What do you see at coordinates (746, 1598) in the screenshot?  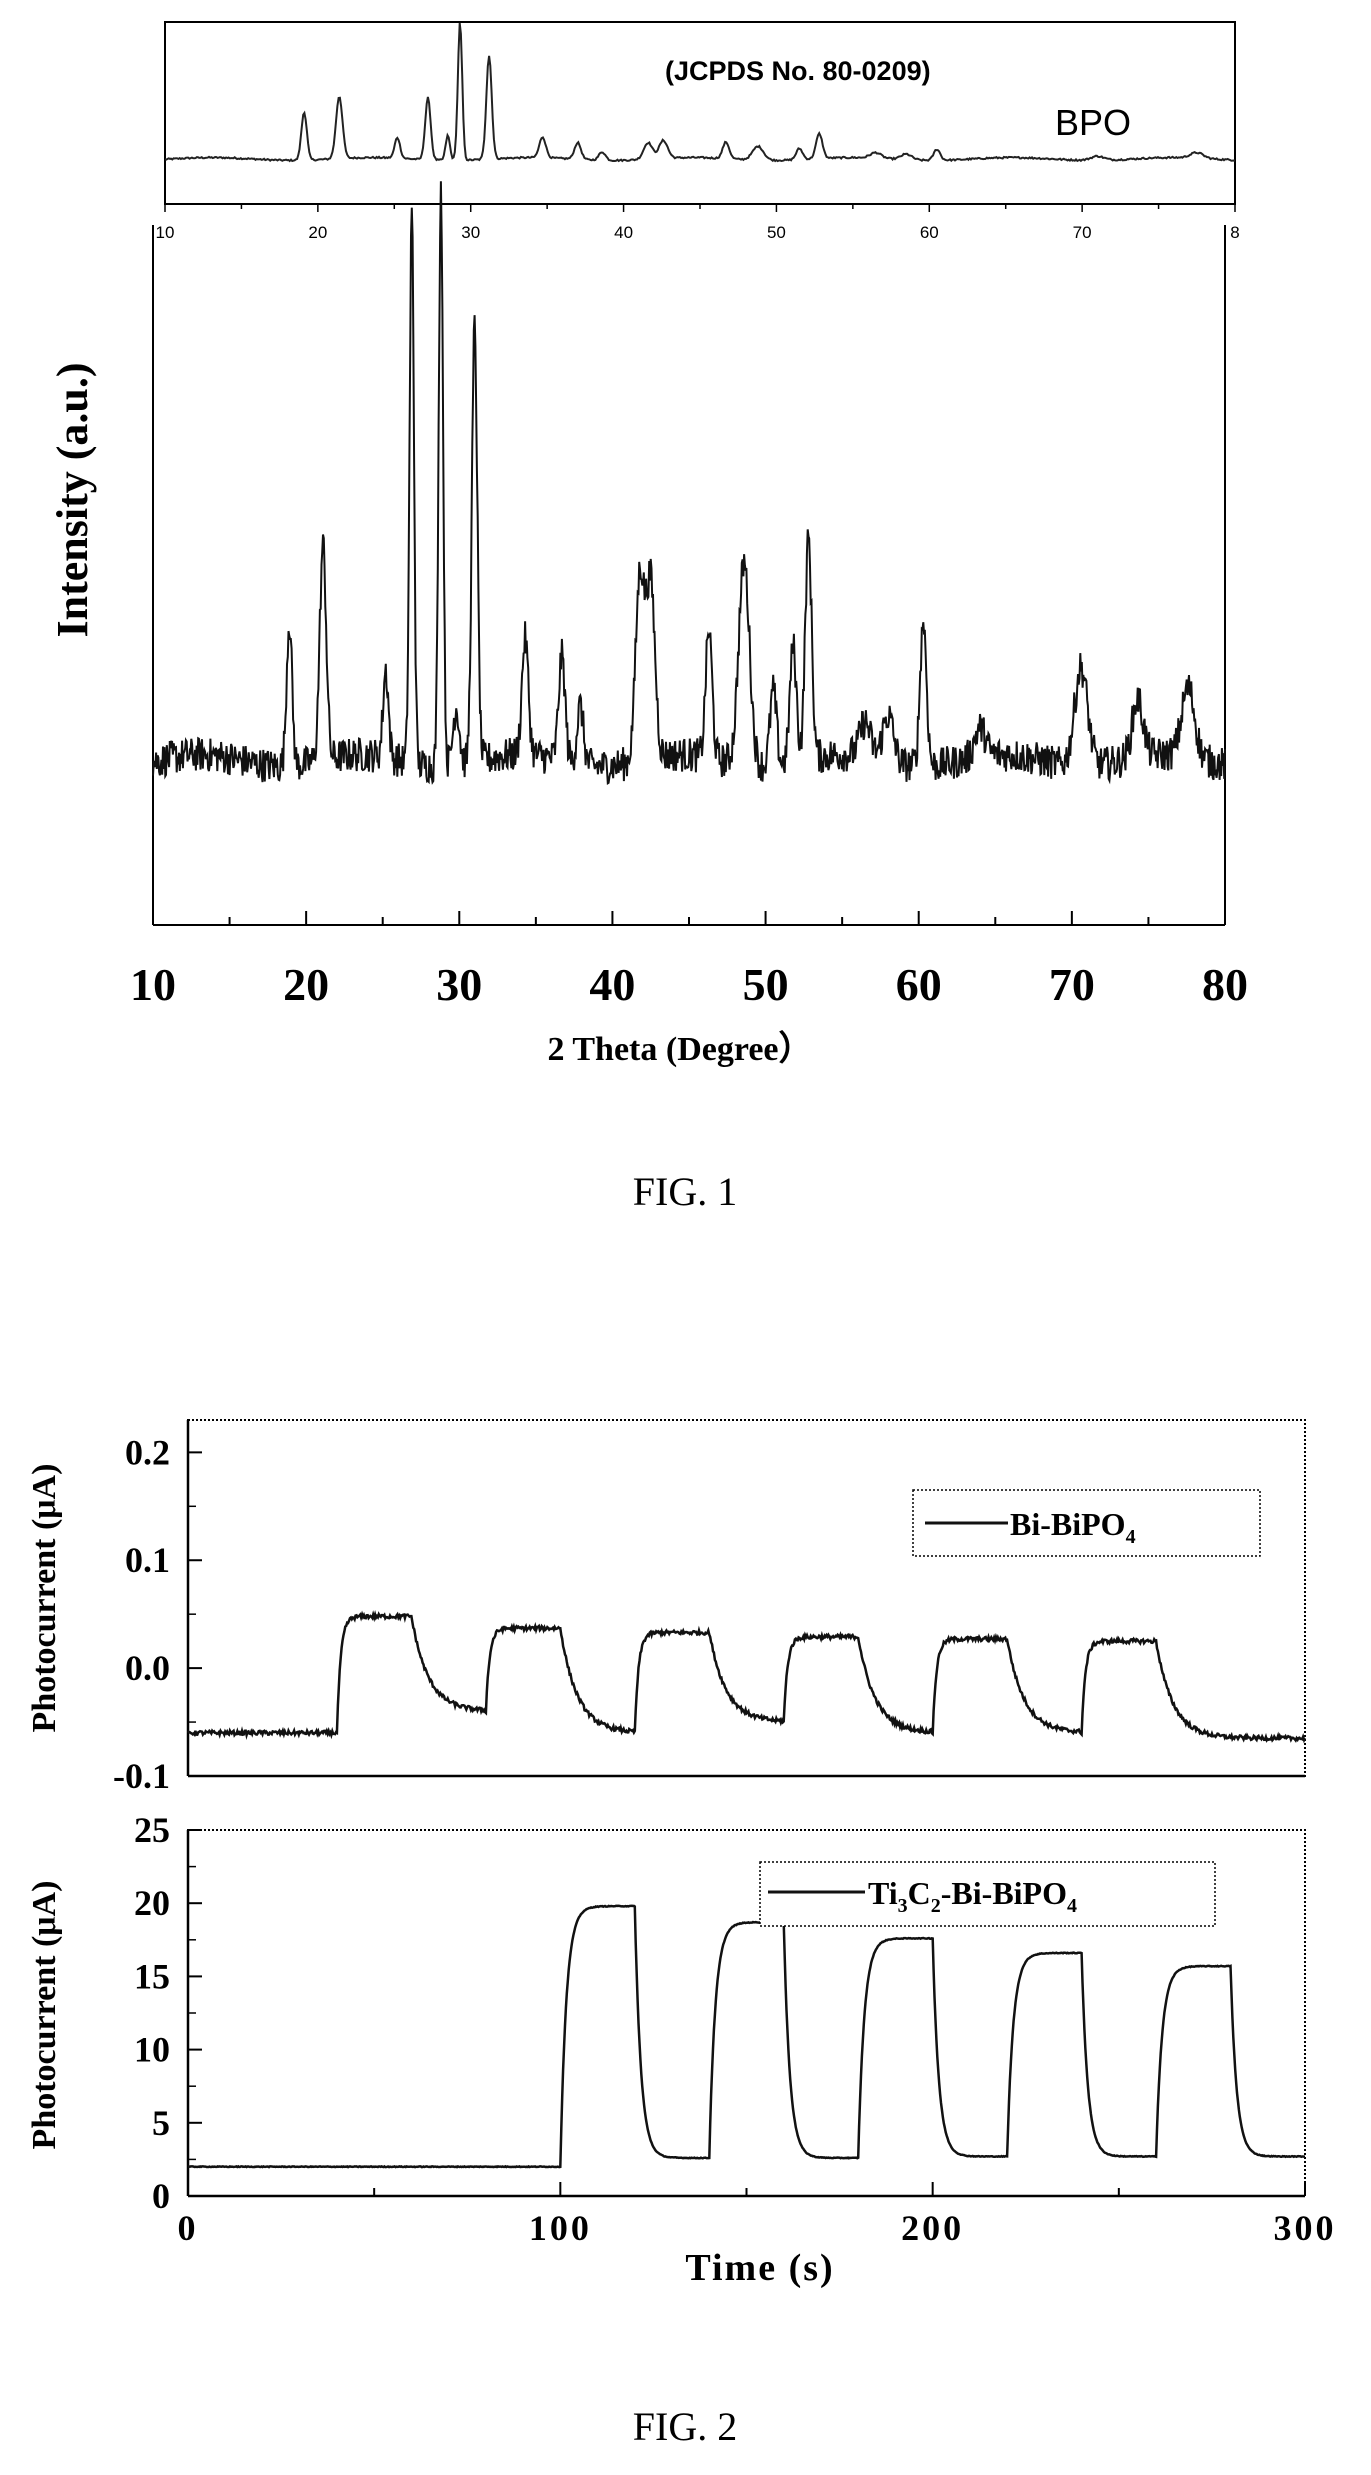 I see `top-plot-frame` at bounding box center [746, 1598].